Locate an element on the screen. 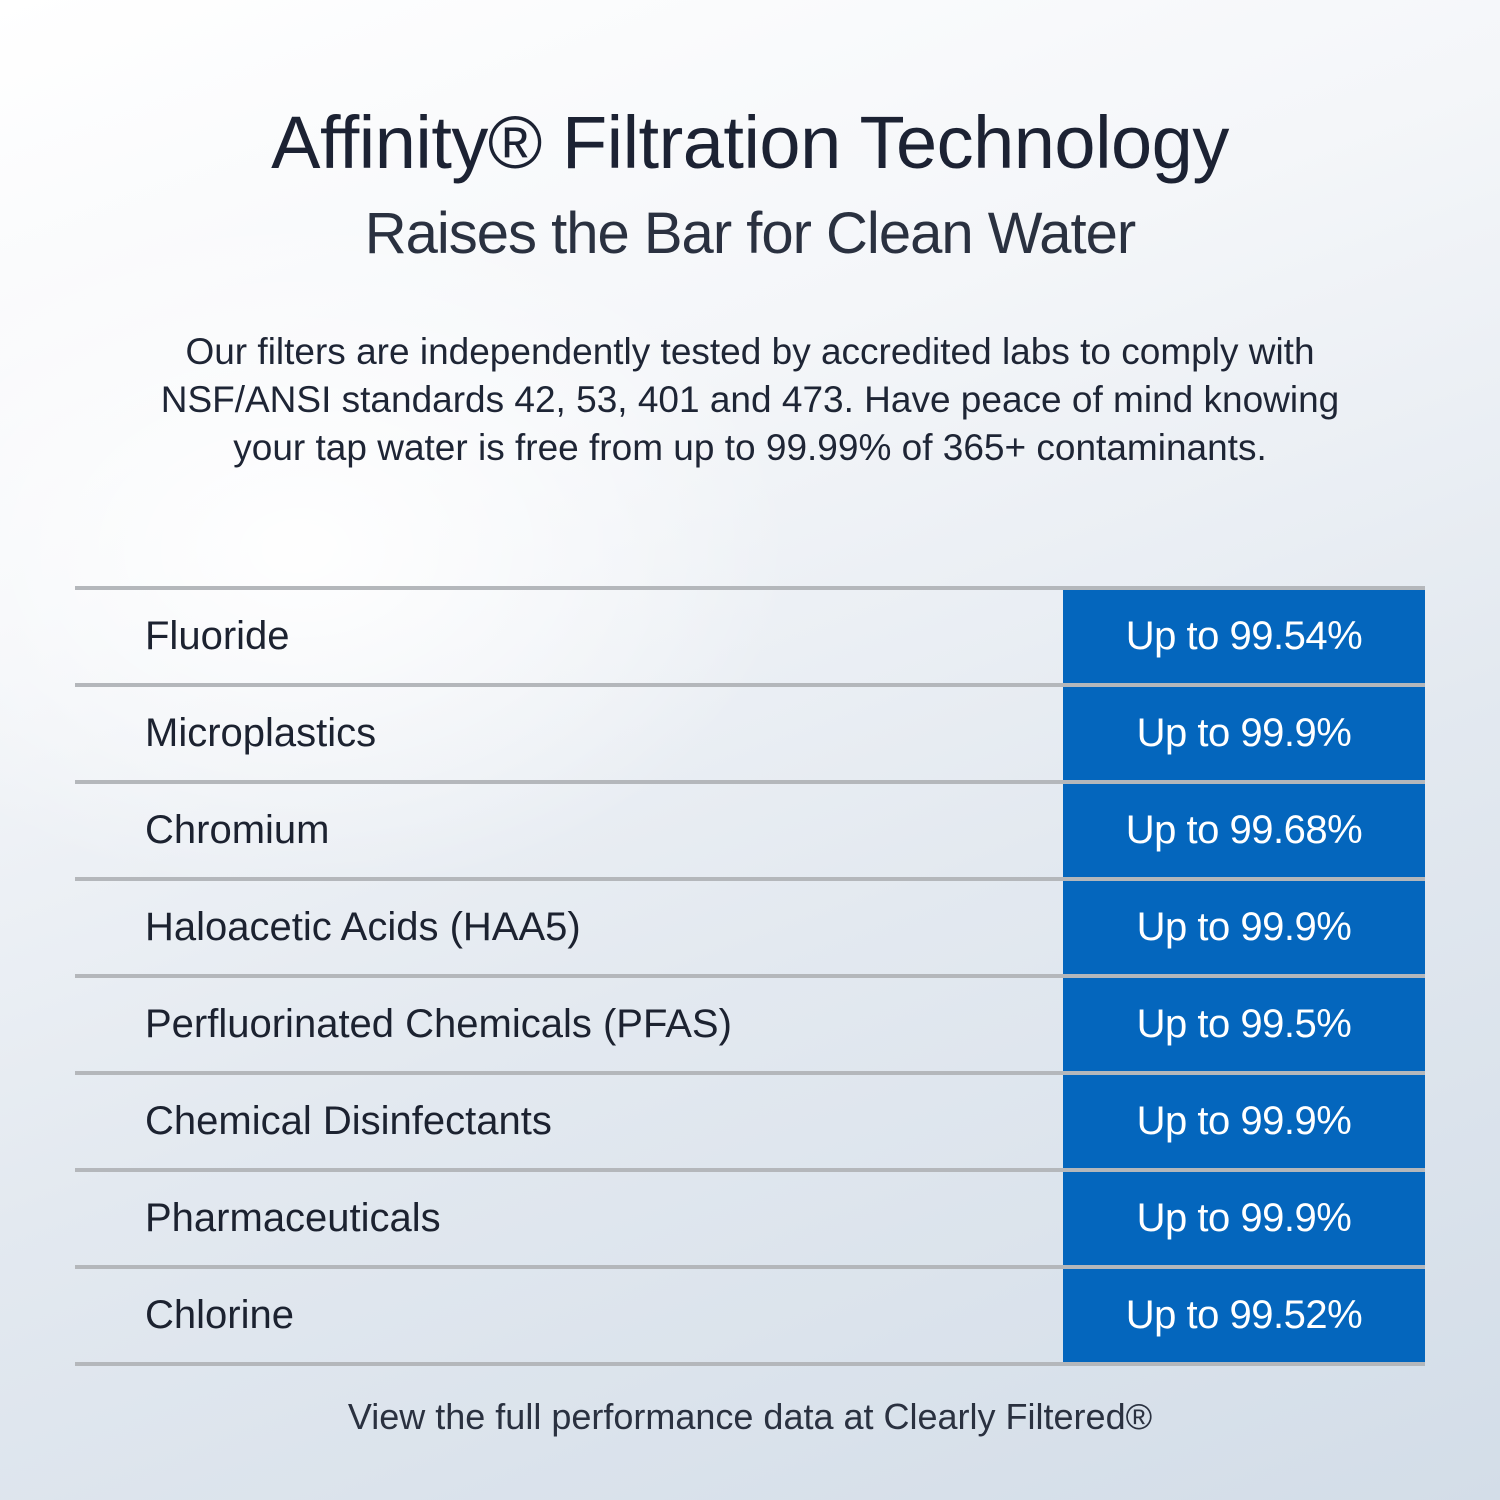 The height and width of the screenshot is (1500, 1500). contaminant-name: Chemical Disinfectants is located at coordinates (348, 1121).